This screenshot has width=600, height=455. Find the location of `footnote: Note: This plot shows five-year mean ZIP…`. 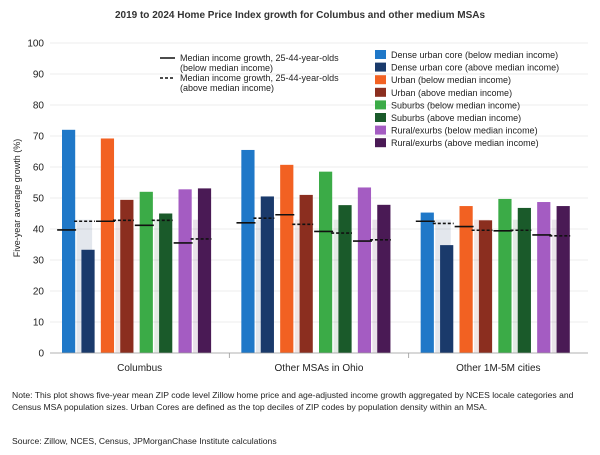

footnote: Note: This plot shows five-year mean ZIP… is located at coordinates (293, 401).